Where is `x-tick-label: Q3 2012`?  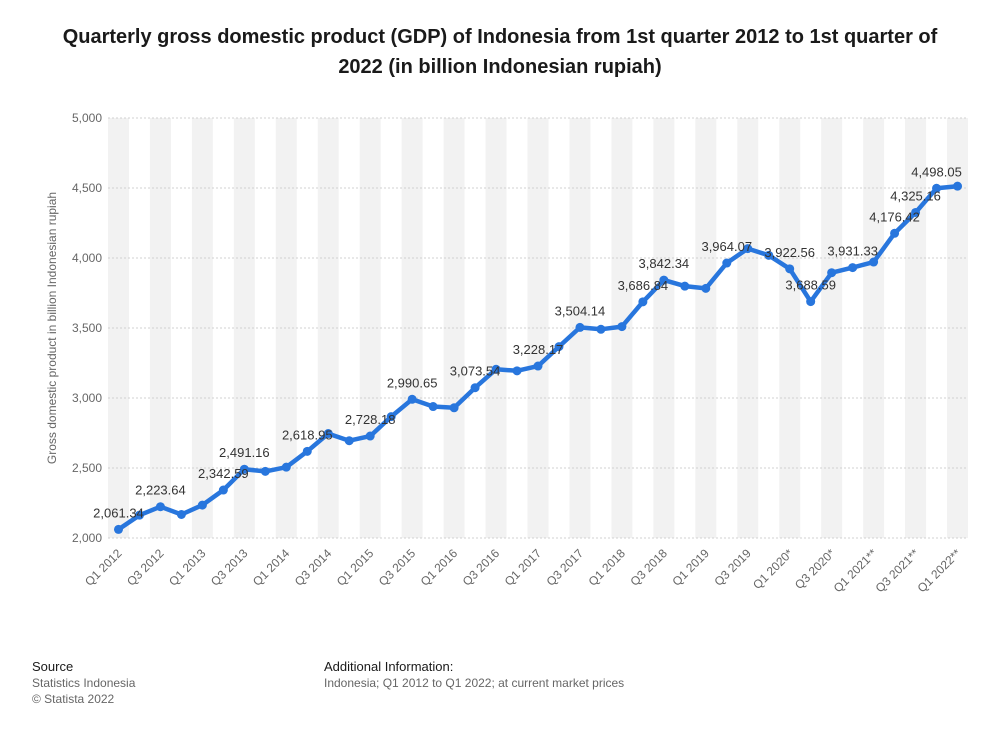
x-tick-label: Q3 2012 is located at coordinates (145, 567).